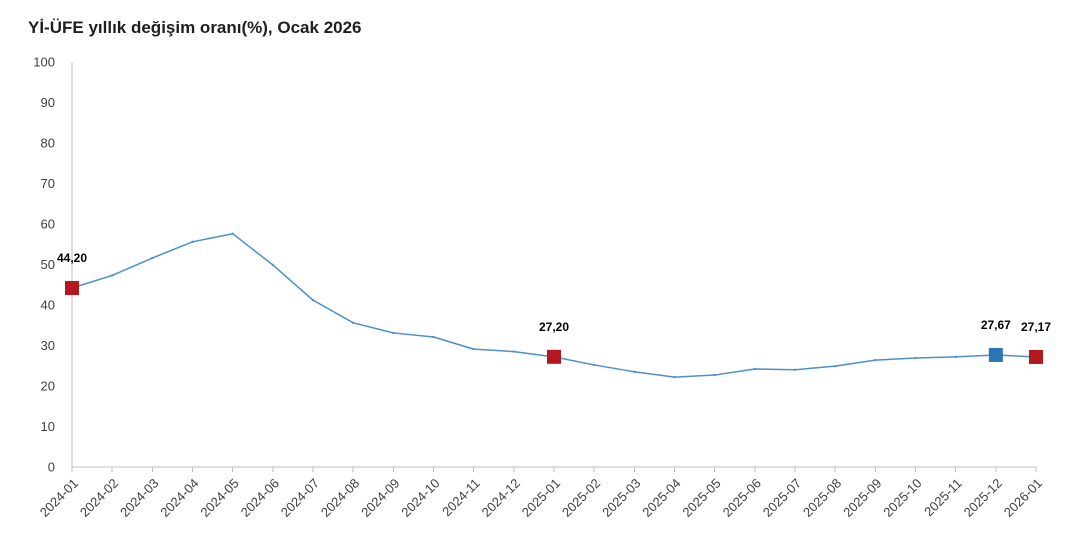 This screenshot has height=555, width=1080. What do you see at coordinates (742, 498) in the screenshot?
I see `x-tick-label: 2025-06` at bounding box center [742, 498].